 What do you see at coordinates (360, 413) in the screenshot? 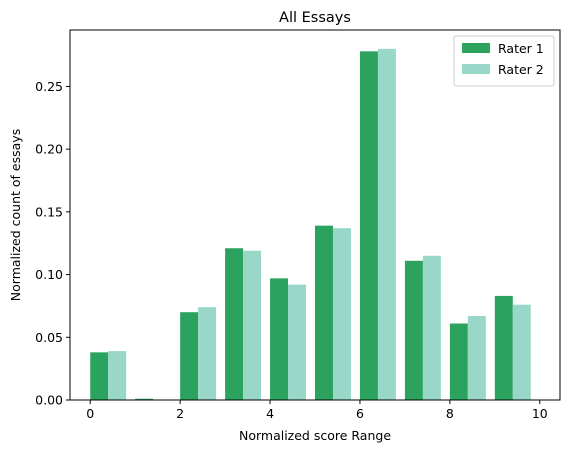
I see `x-tick-label: 6` at bounding box center [360, 413].